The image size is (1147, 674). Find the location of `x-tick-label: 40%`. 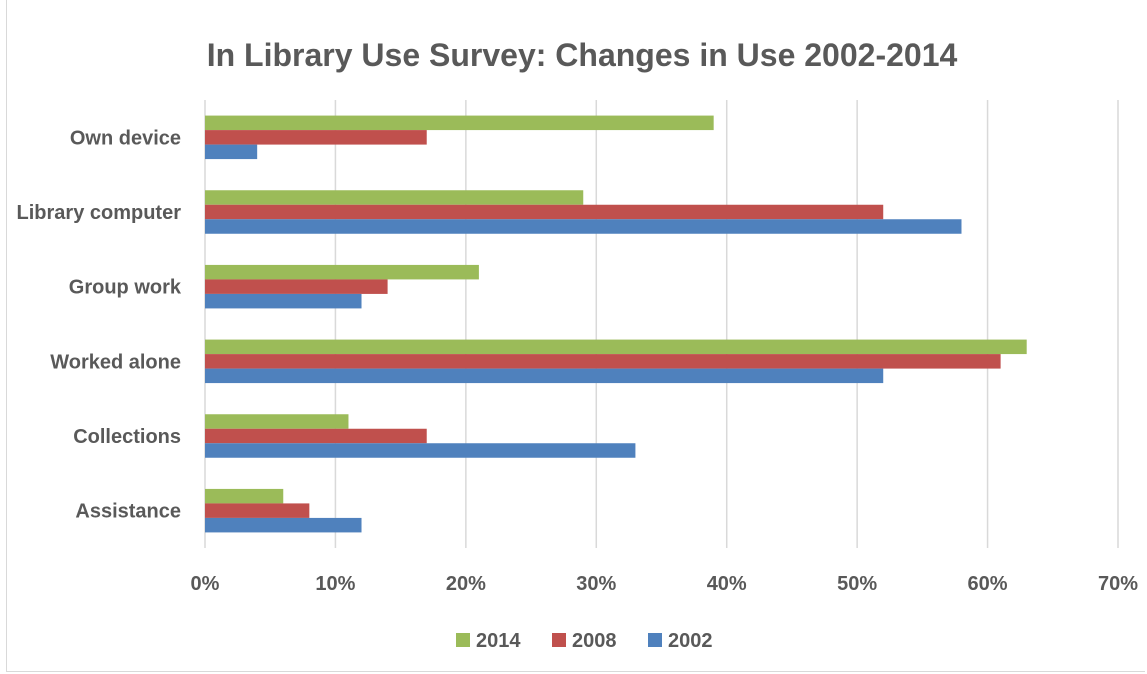

x-tick-label: 40% is located at coordinates (727, 584).